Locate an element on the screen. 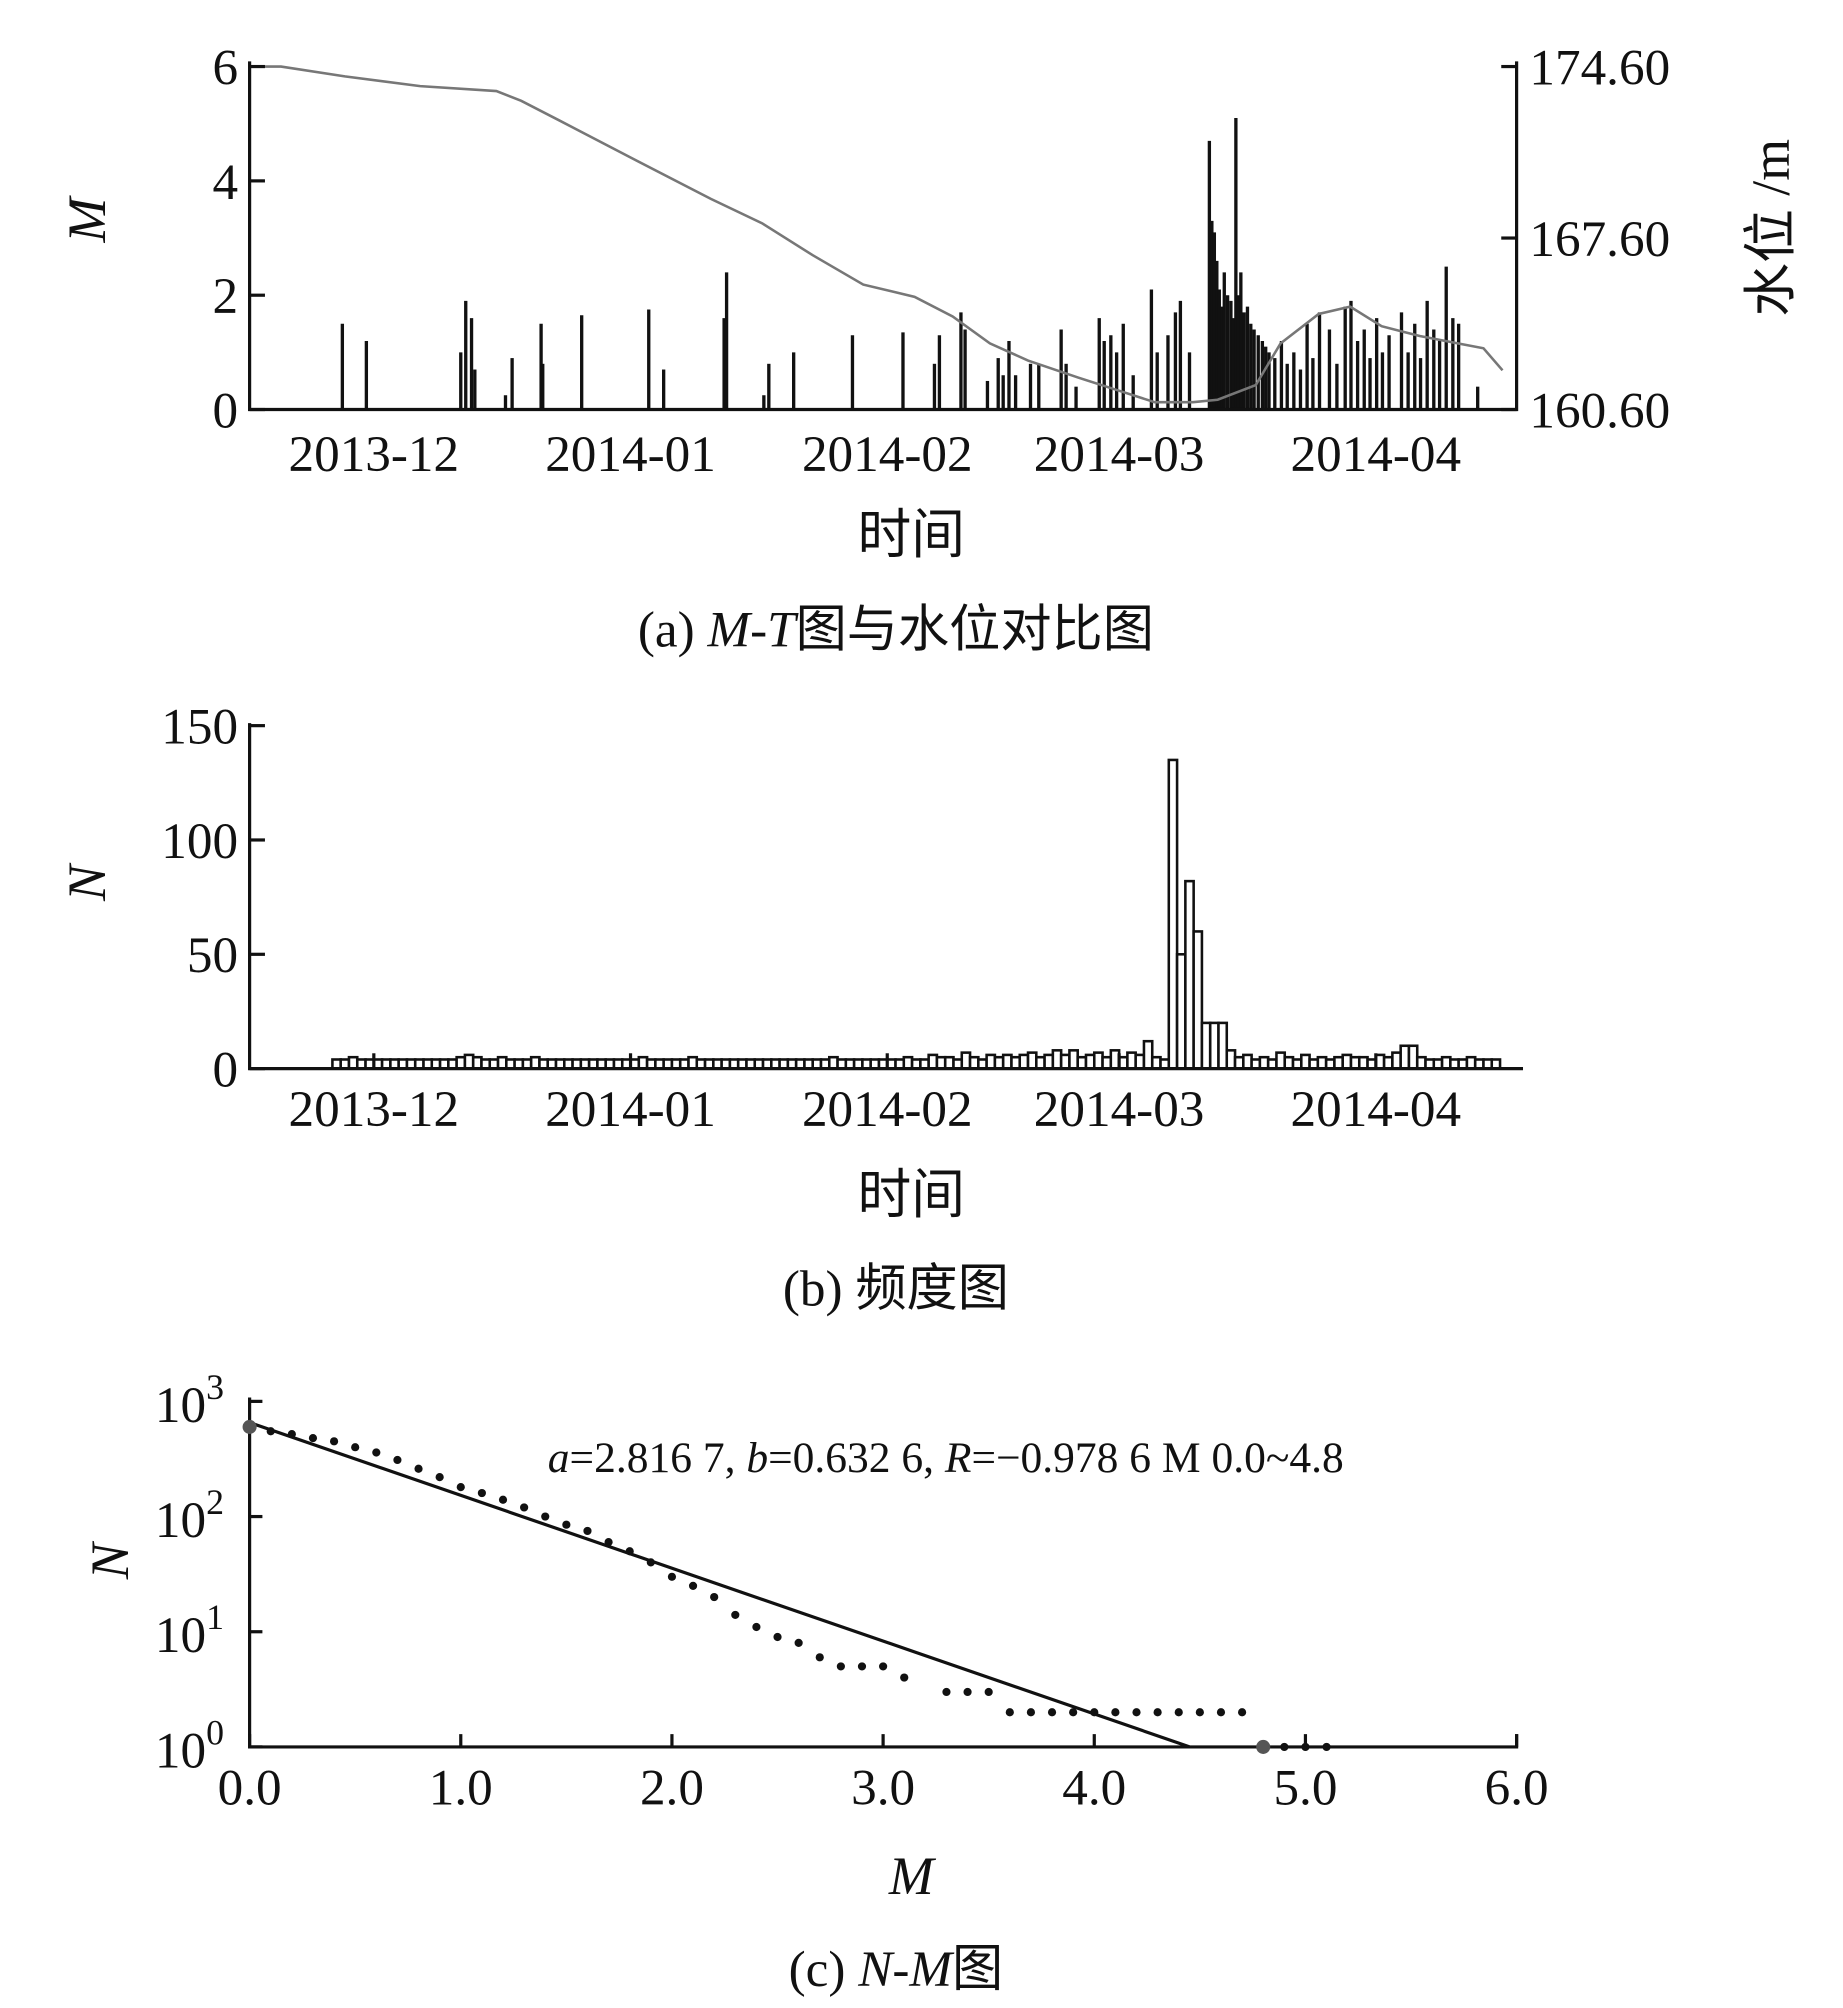  fit-line is located at coordinates (719, 1584).